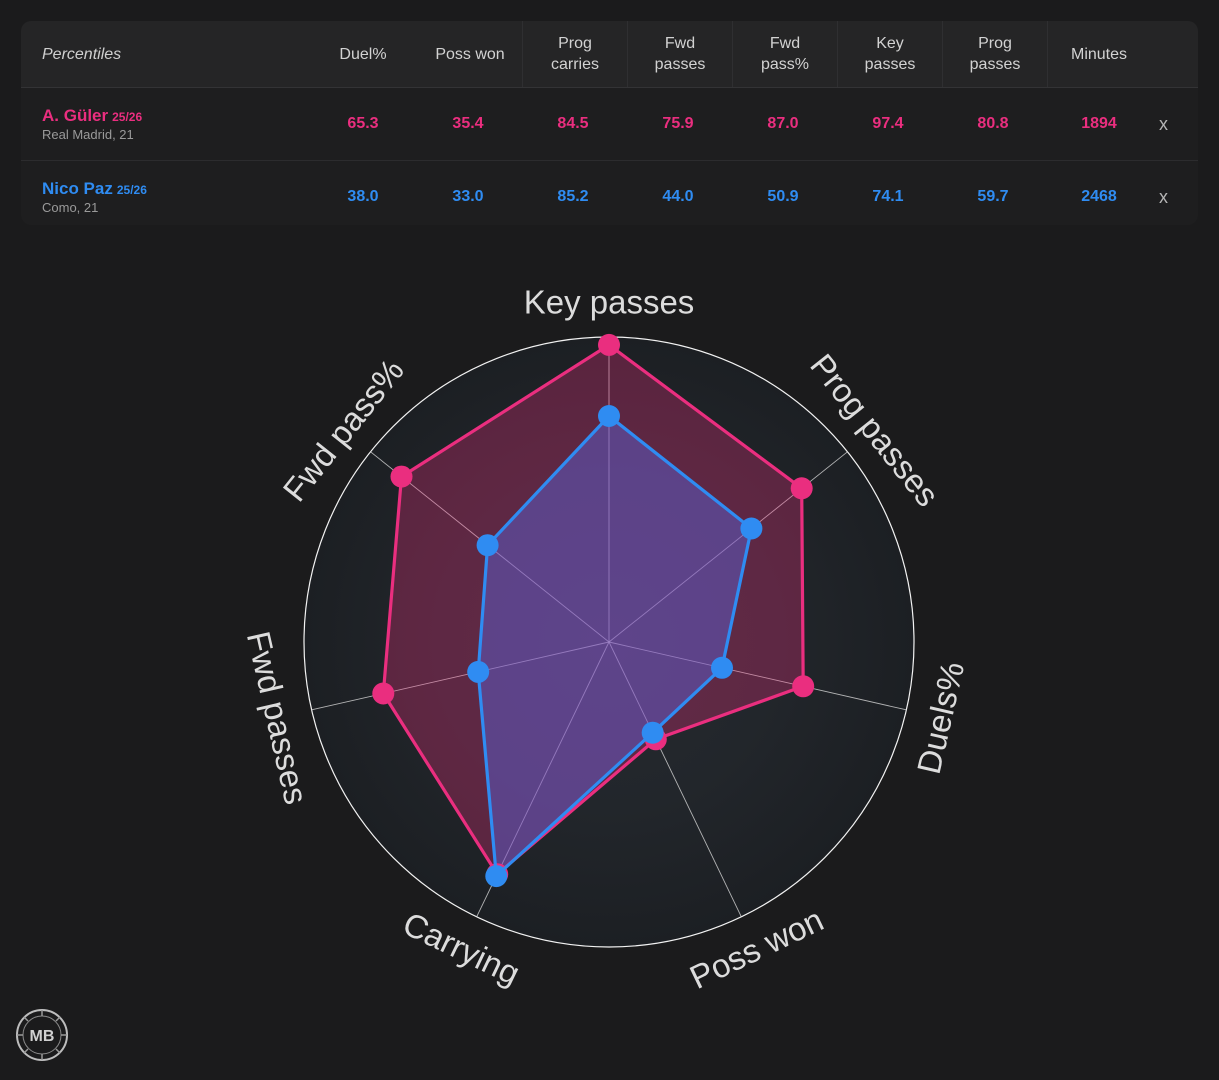 The height and width of the screenshot is (1080, 1219). I want to click on player-name: Nico Paz 25/26, so click(94, 188).